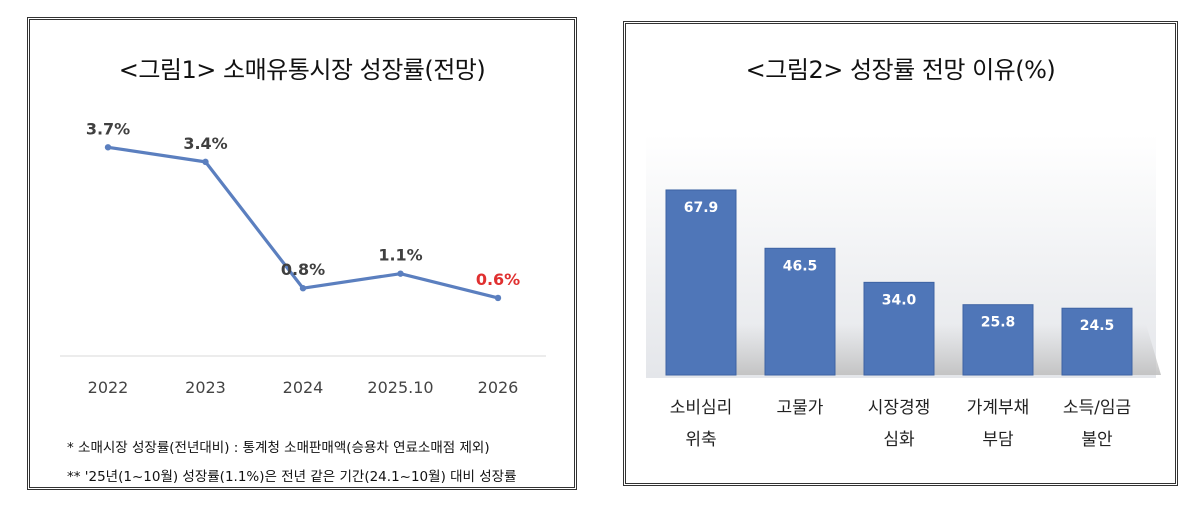  I want to click on x-tick-label: 2025.10, so click(400, 387).